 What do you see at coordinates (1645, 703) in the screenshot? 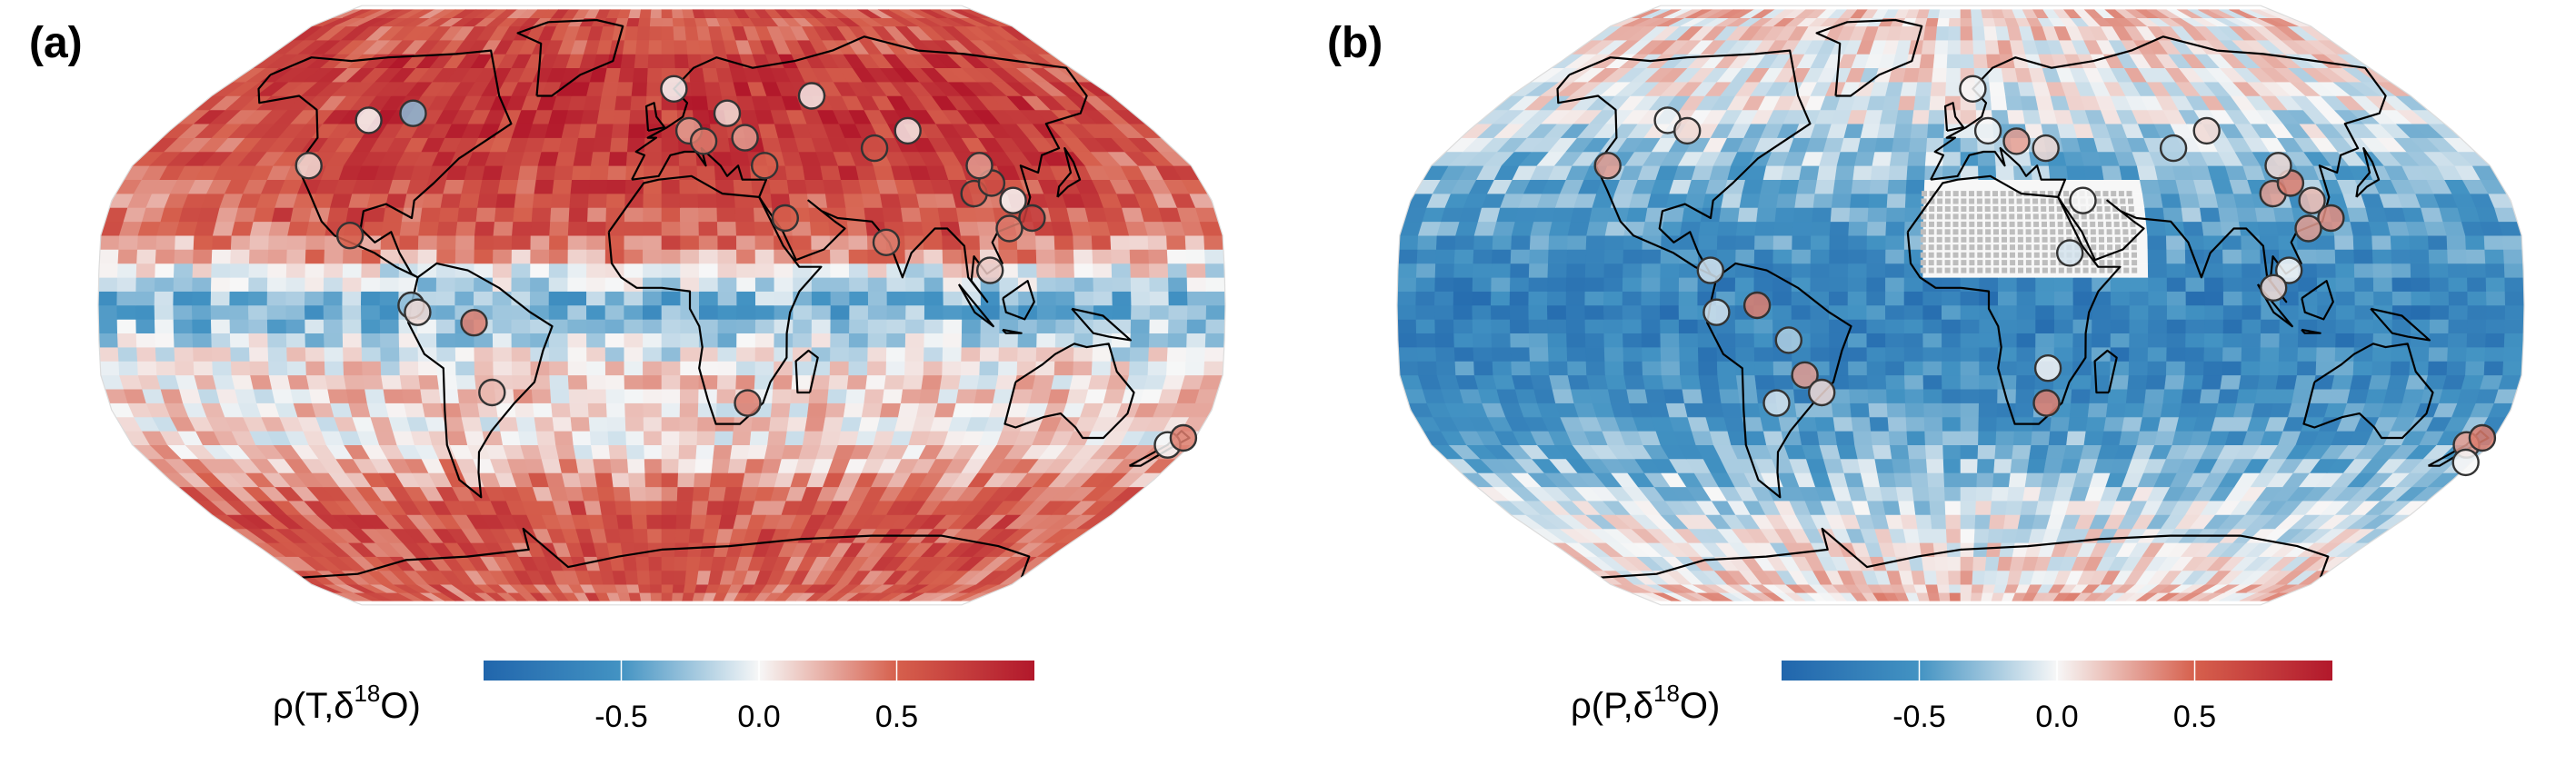
I see `colorbar-label-b: ρ(P,δ18O)` at bounding box center [1645, 703].